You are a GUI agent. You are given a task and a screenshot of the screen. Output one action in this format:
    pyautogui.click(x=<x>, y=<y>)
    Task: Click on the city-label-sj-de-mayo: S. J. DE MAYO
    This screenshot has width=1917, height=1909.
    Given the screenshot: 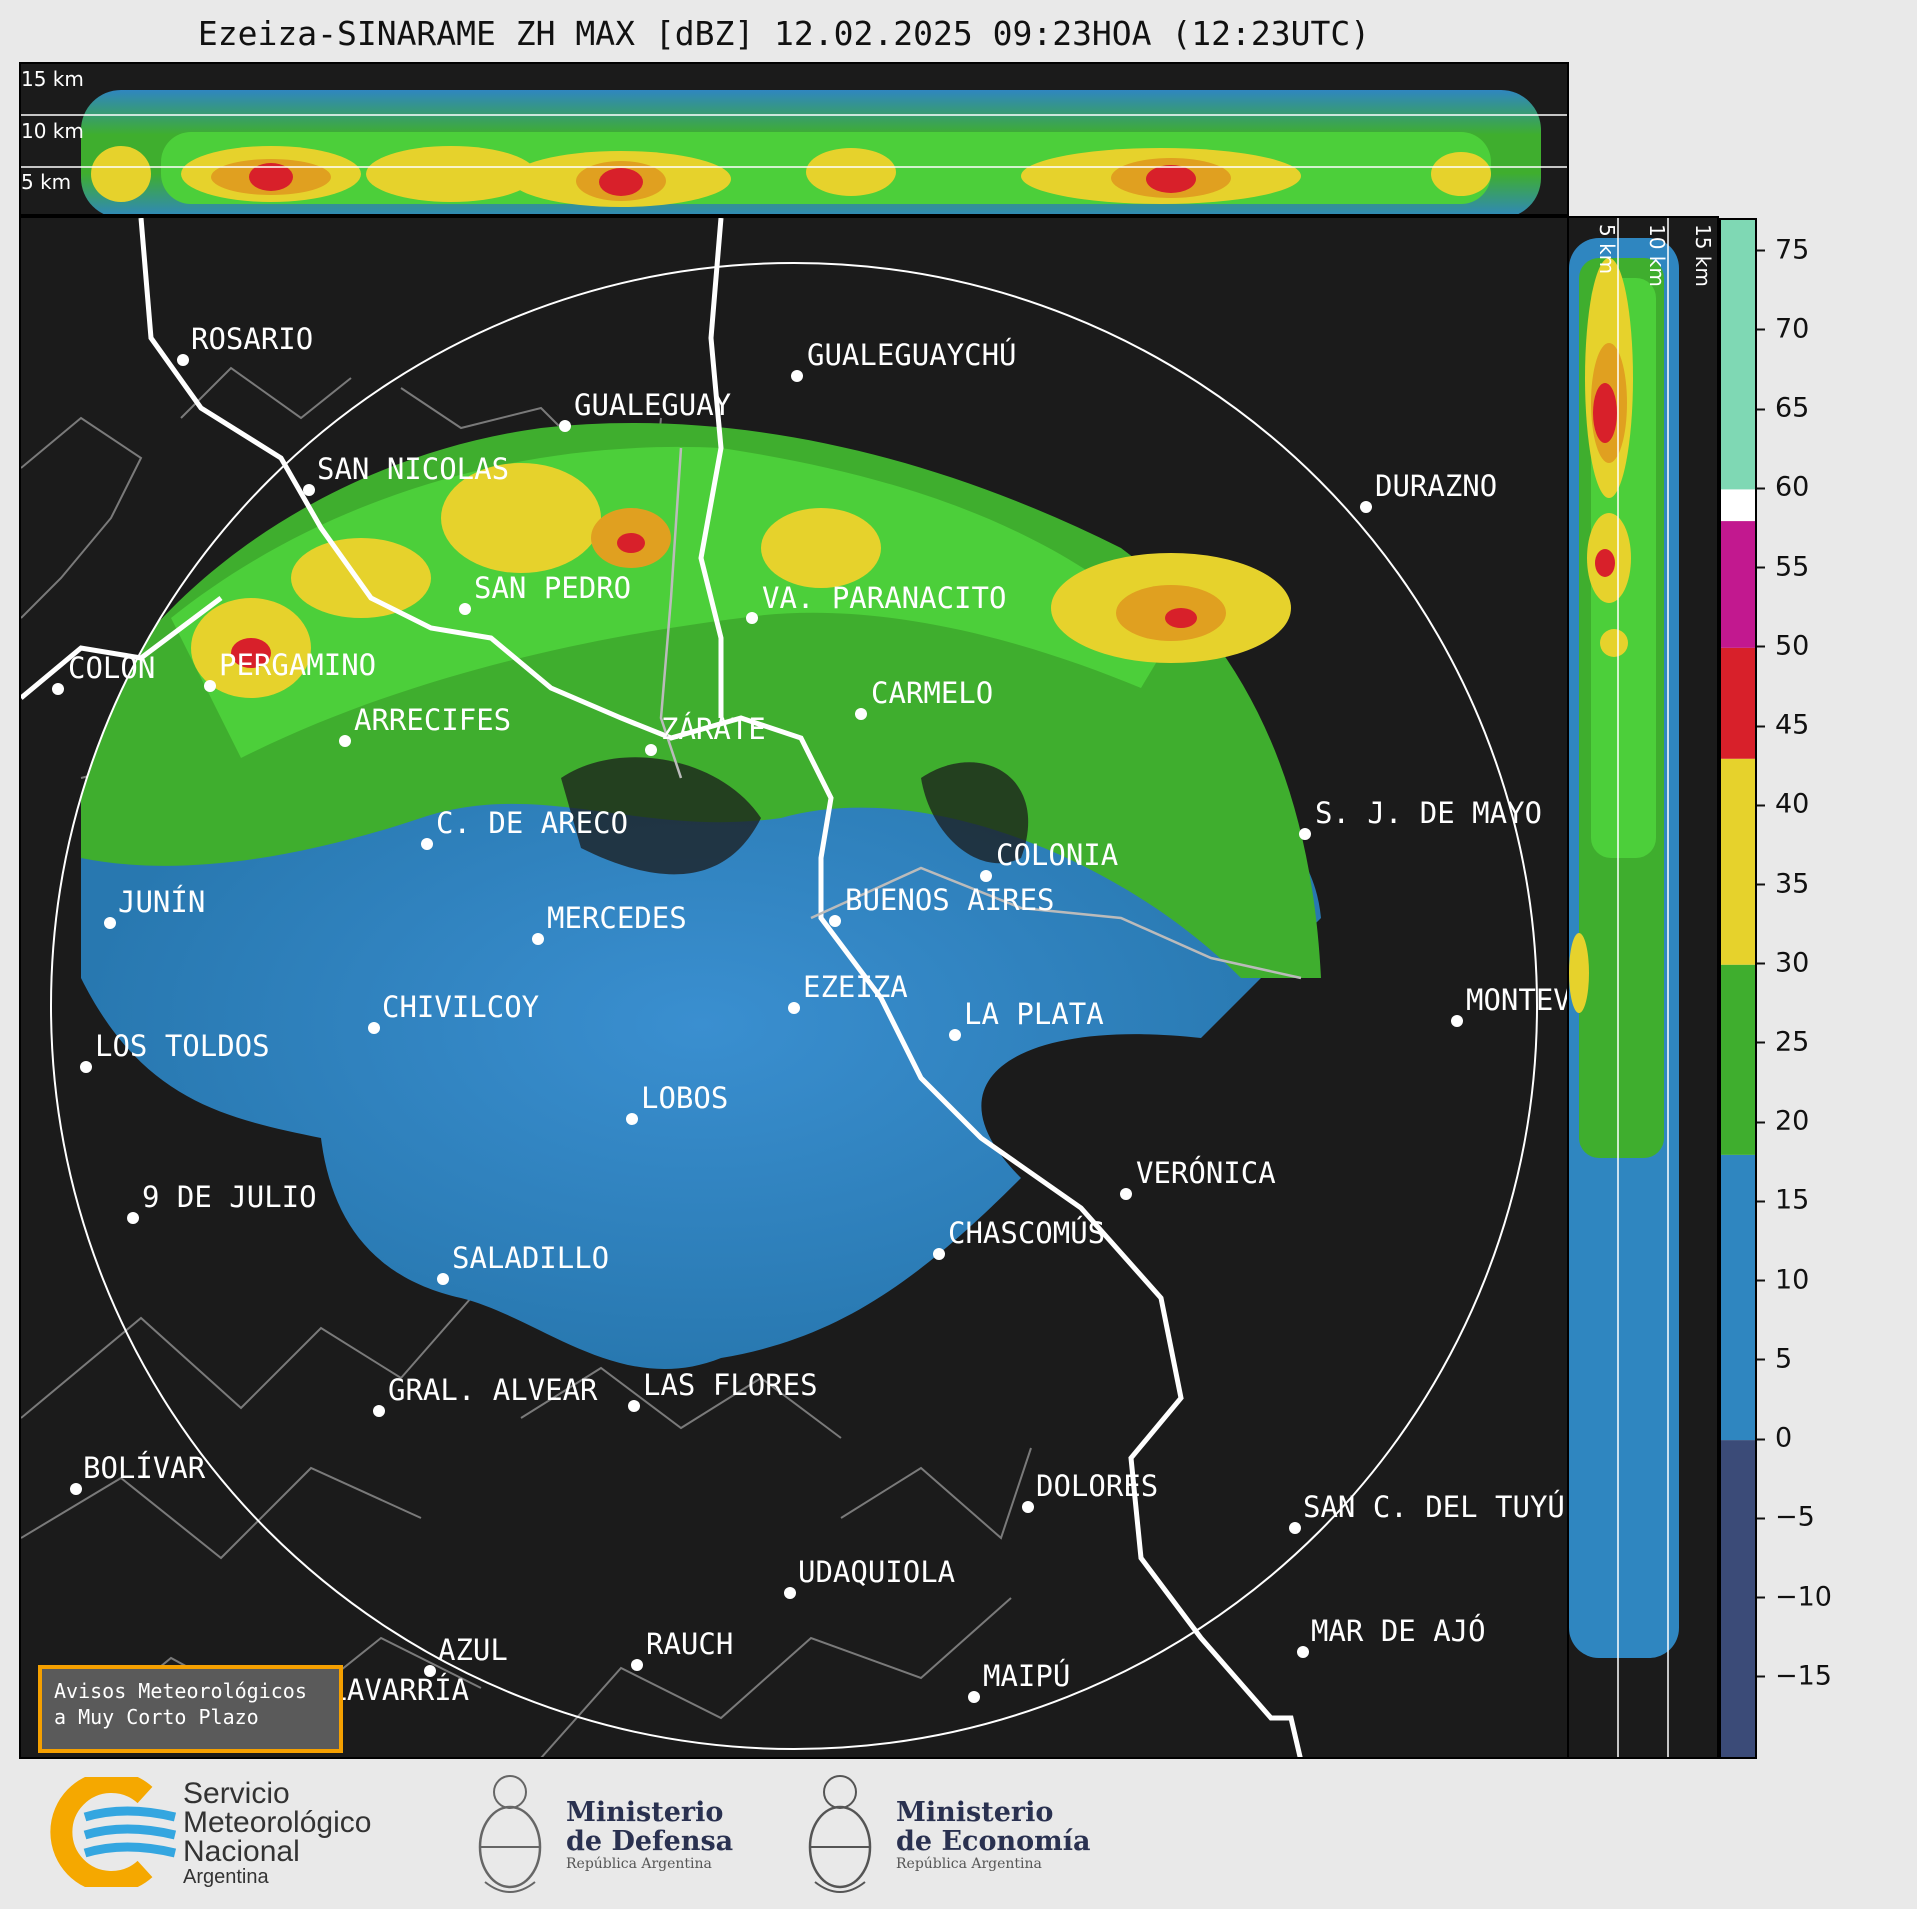 What is the action you would take?
    pyautogui.click(x=1428, y=813)
    